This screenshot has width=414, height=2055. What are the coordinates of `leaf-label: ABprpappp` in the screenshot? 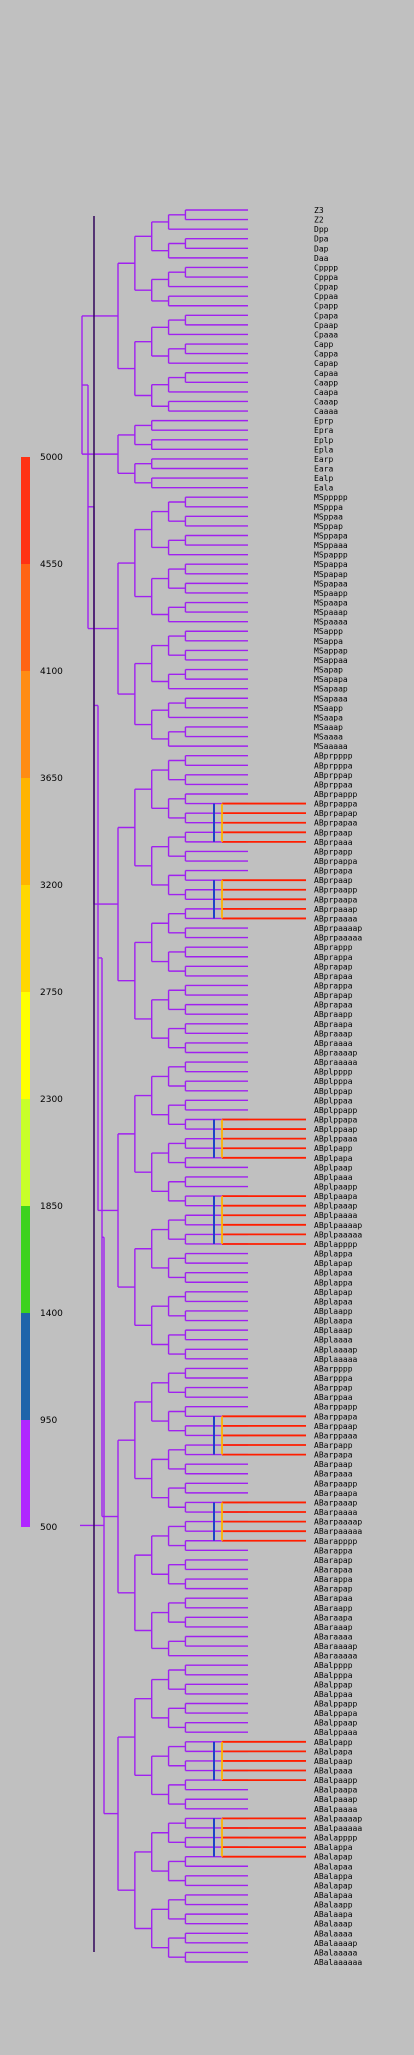 It's located at (336, 794).